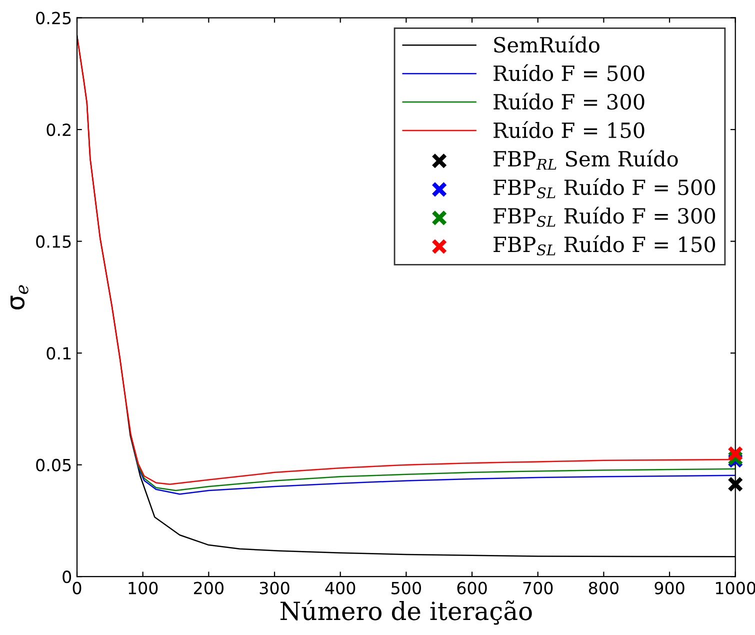 This screenshot has width=755, height=635. What do you see at coordinates (547, 44) in the screenshot?
I see `legend-label: SemRuído` at bounding box center [547, 44].